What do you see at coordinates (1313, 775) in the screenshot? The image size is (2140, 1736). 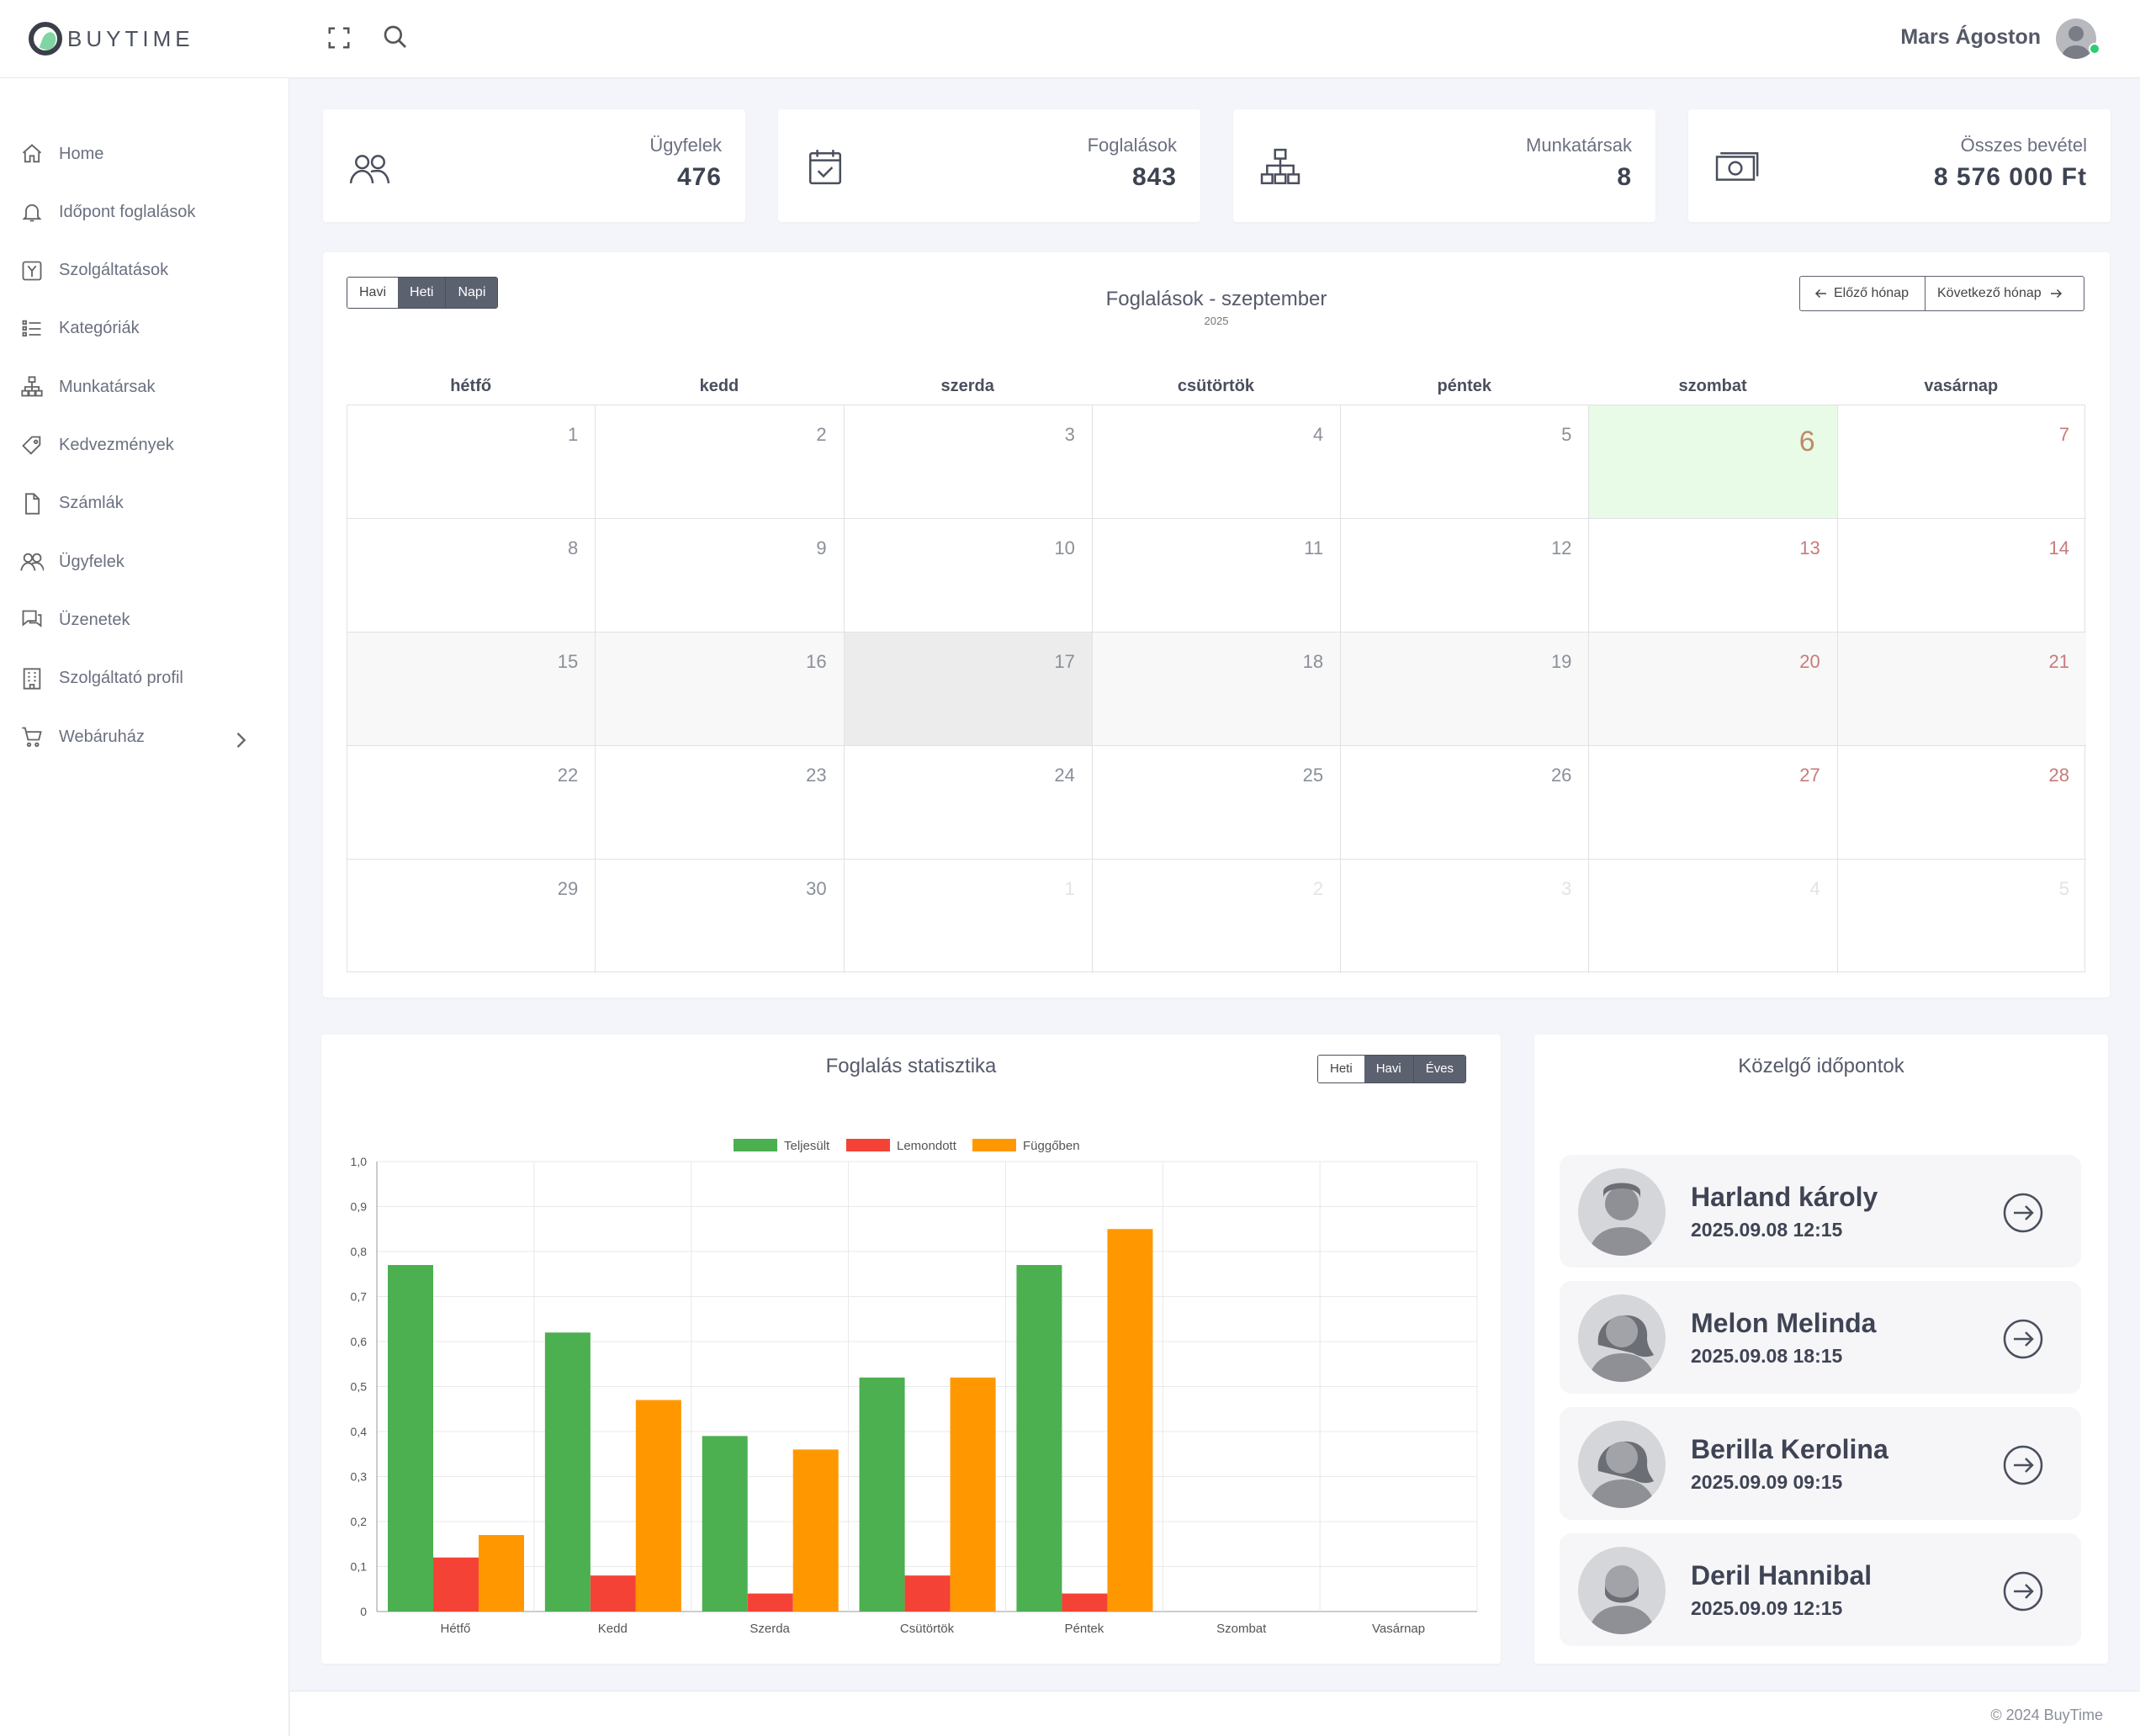 I see `day-number: 25` at bounding box center [1313, 775].